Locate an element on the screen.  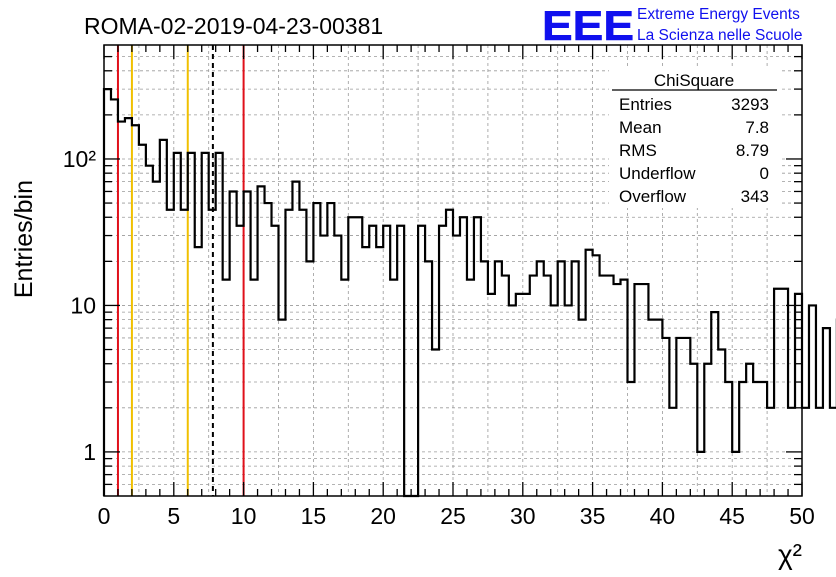
stats-value: 0 is located at coordinates (764, 173).